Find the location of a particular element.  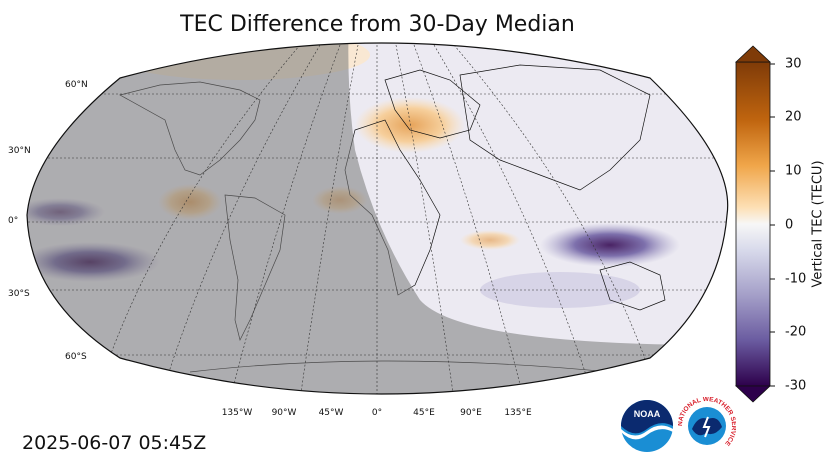

colorbar-max-cap is located at coordinates (753, 54).